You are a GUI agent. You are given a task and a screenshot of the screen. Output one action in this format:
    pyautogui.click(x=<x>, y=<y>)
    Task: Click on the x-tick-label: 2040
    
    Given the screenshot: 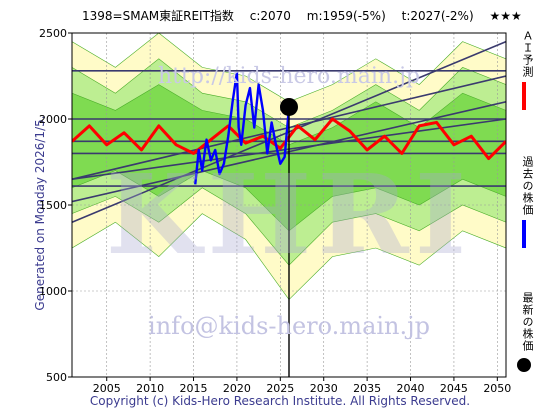 What is the action you would take?
    pyautogui.click(x=411, y=388)
    